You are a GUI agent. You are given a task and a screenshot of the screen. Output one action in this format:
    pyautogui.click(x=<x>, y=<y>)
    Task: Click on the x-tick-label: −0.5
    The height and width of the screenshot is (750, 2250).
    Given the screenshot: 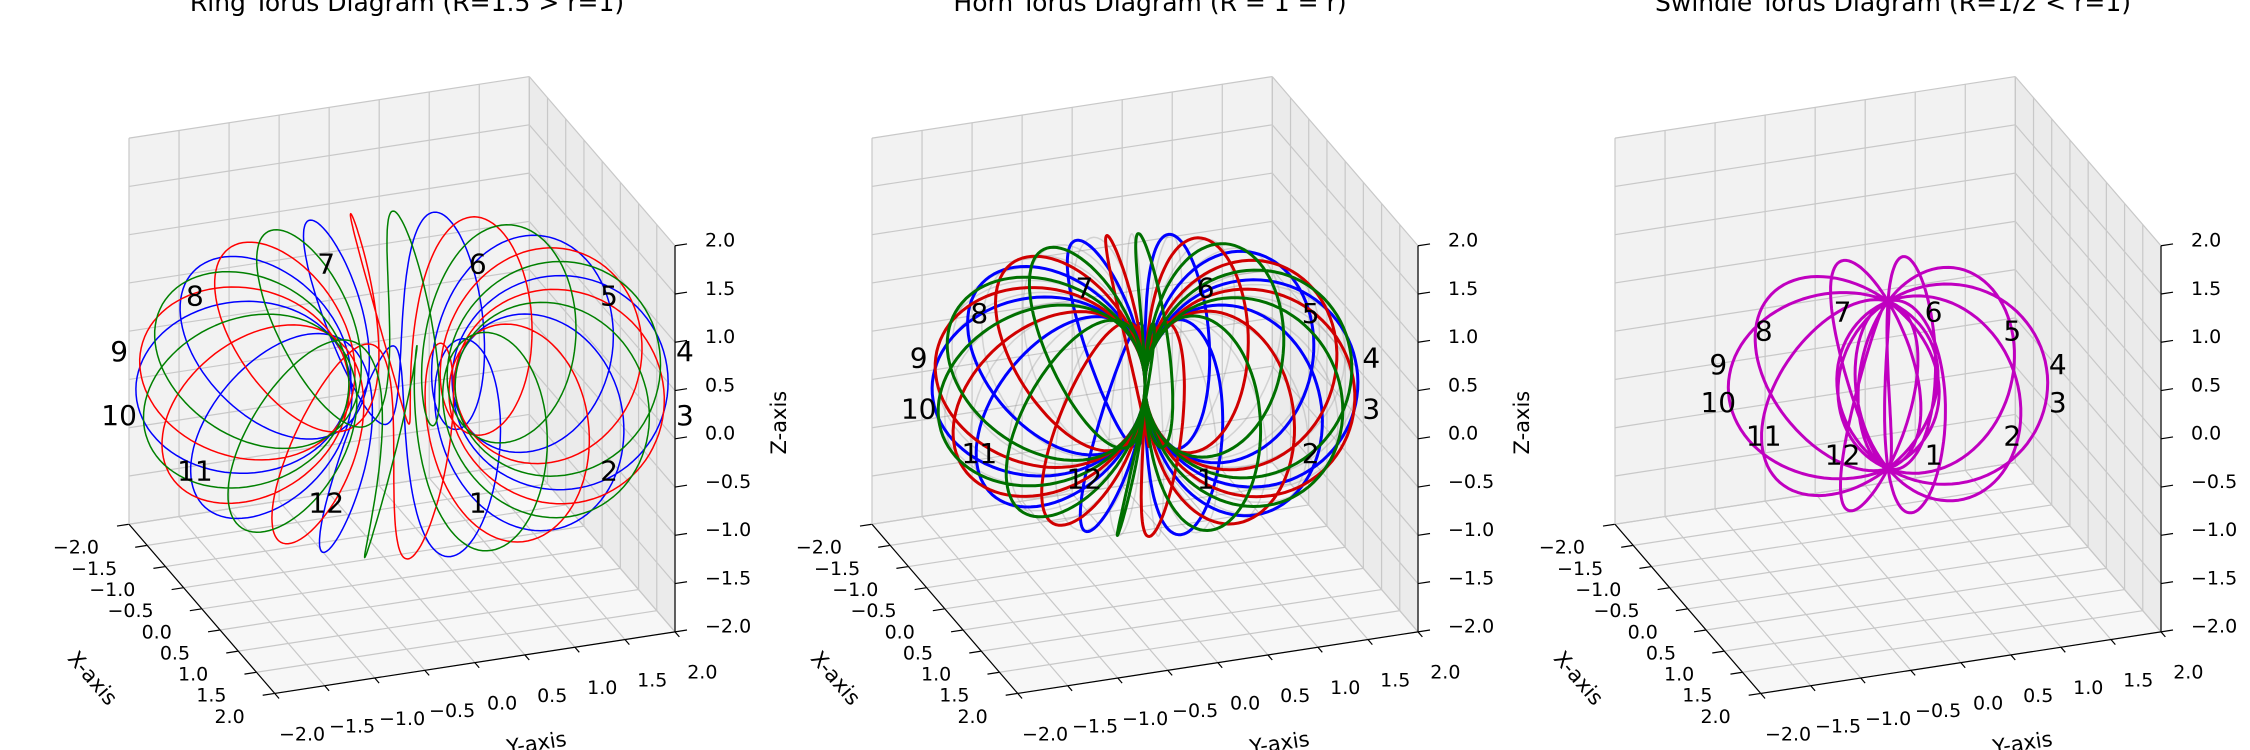 What is the action you would take?
    pyautogui.click(x=130, y=611)
    